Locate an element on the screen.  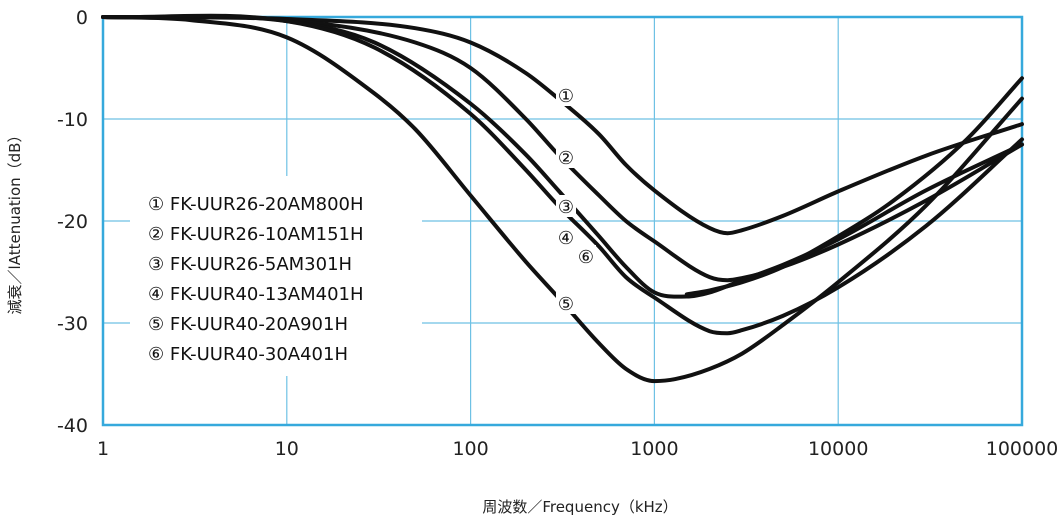
curve-marker: ⑥ is located at coordinates (586, 257).